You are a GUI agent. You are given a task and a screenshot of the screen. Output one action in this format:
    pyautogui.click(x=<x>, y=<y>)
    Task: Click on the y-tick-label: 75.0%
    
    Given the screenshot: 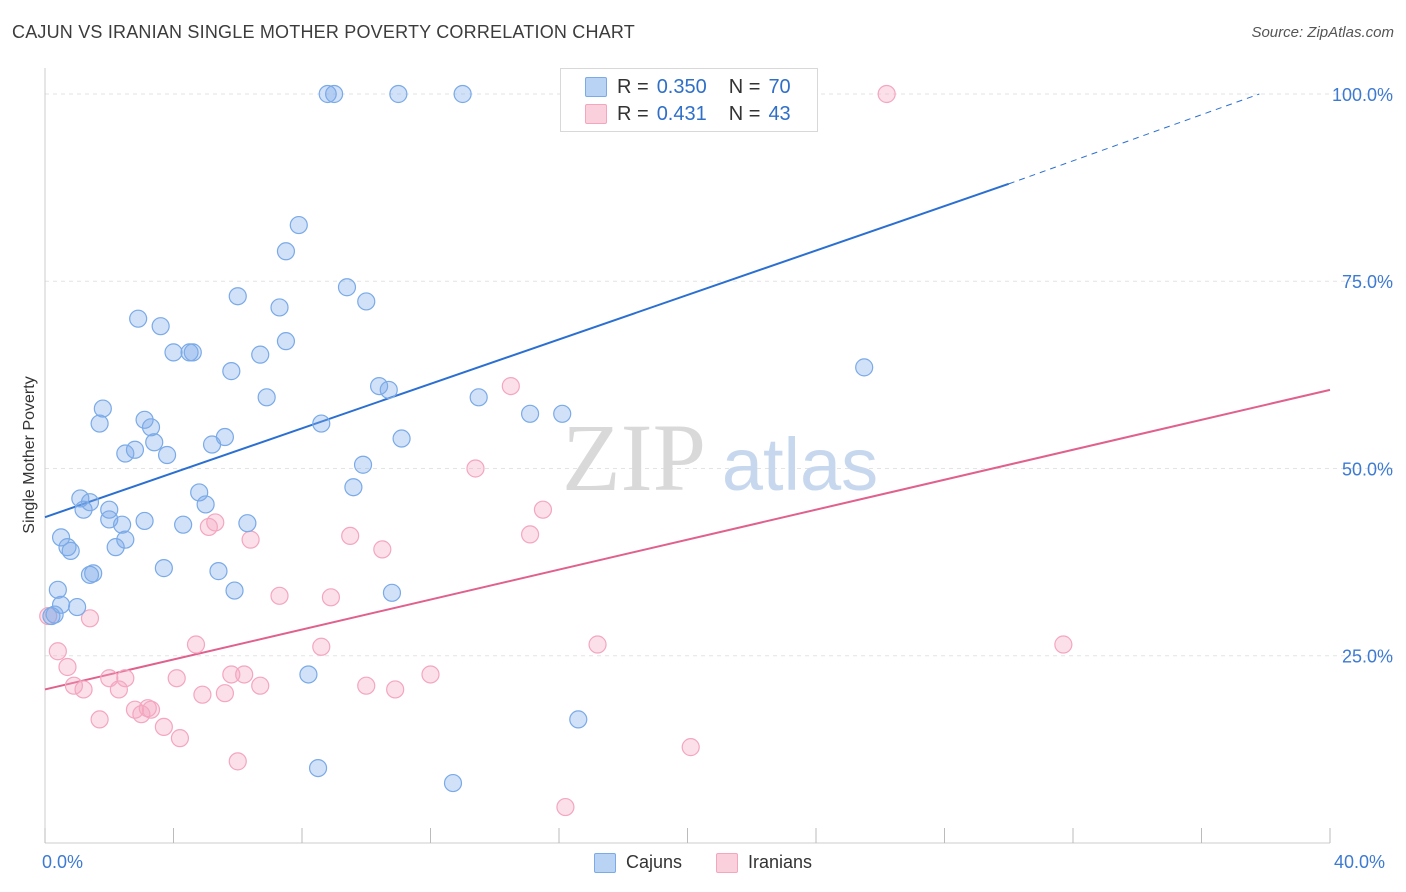 What is the action you would take?
    pyautogui.click(x=1367, y=282)
    